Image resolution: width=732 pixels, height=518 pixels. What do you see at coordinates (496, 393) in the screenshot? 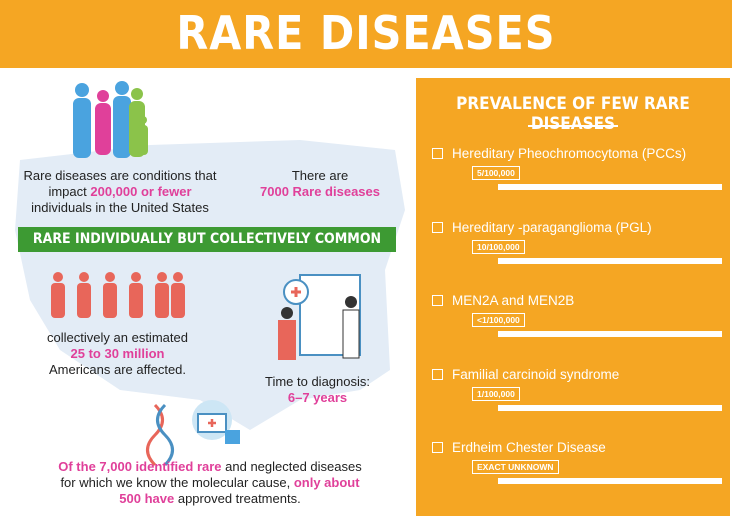
I see `prevalence-tag: 1/100,000` at bounding box center [496, 393].